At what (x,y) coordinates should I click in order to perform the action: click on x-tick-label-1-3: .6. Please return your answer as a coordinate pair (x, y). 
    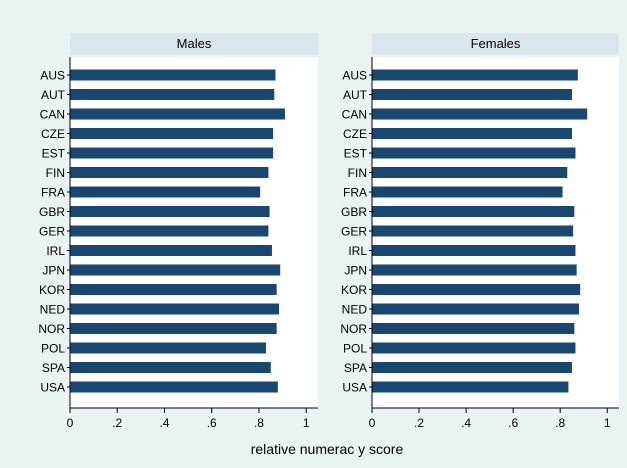
    Looking at the image, I should click on (513, 423).